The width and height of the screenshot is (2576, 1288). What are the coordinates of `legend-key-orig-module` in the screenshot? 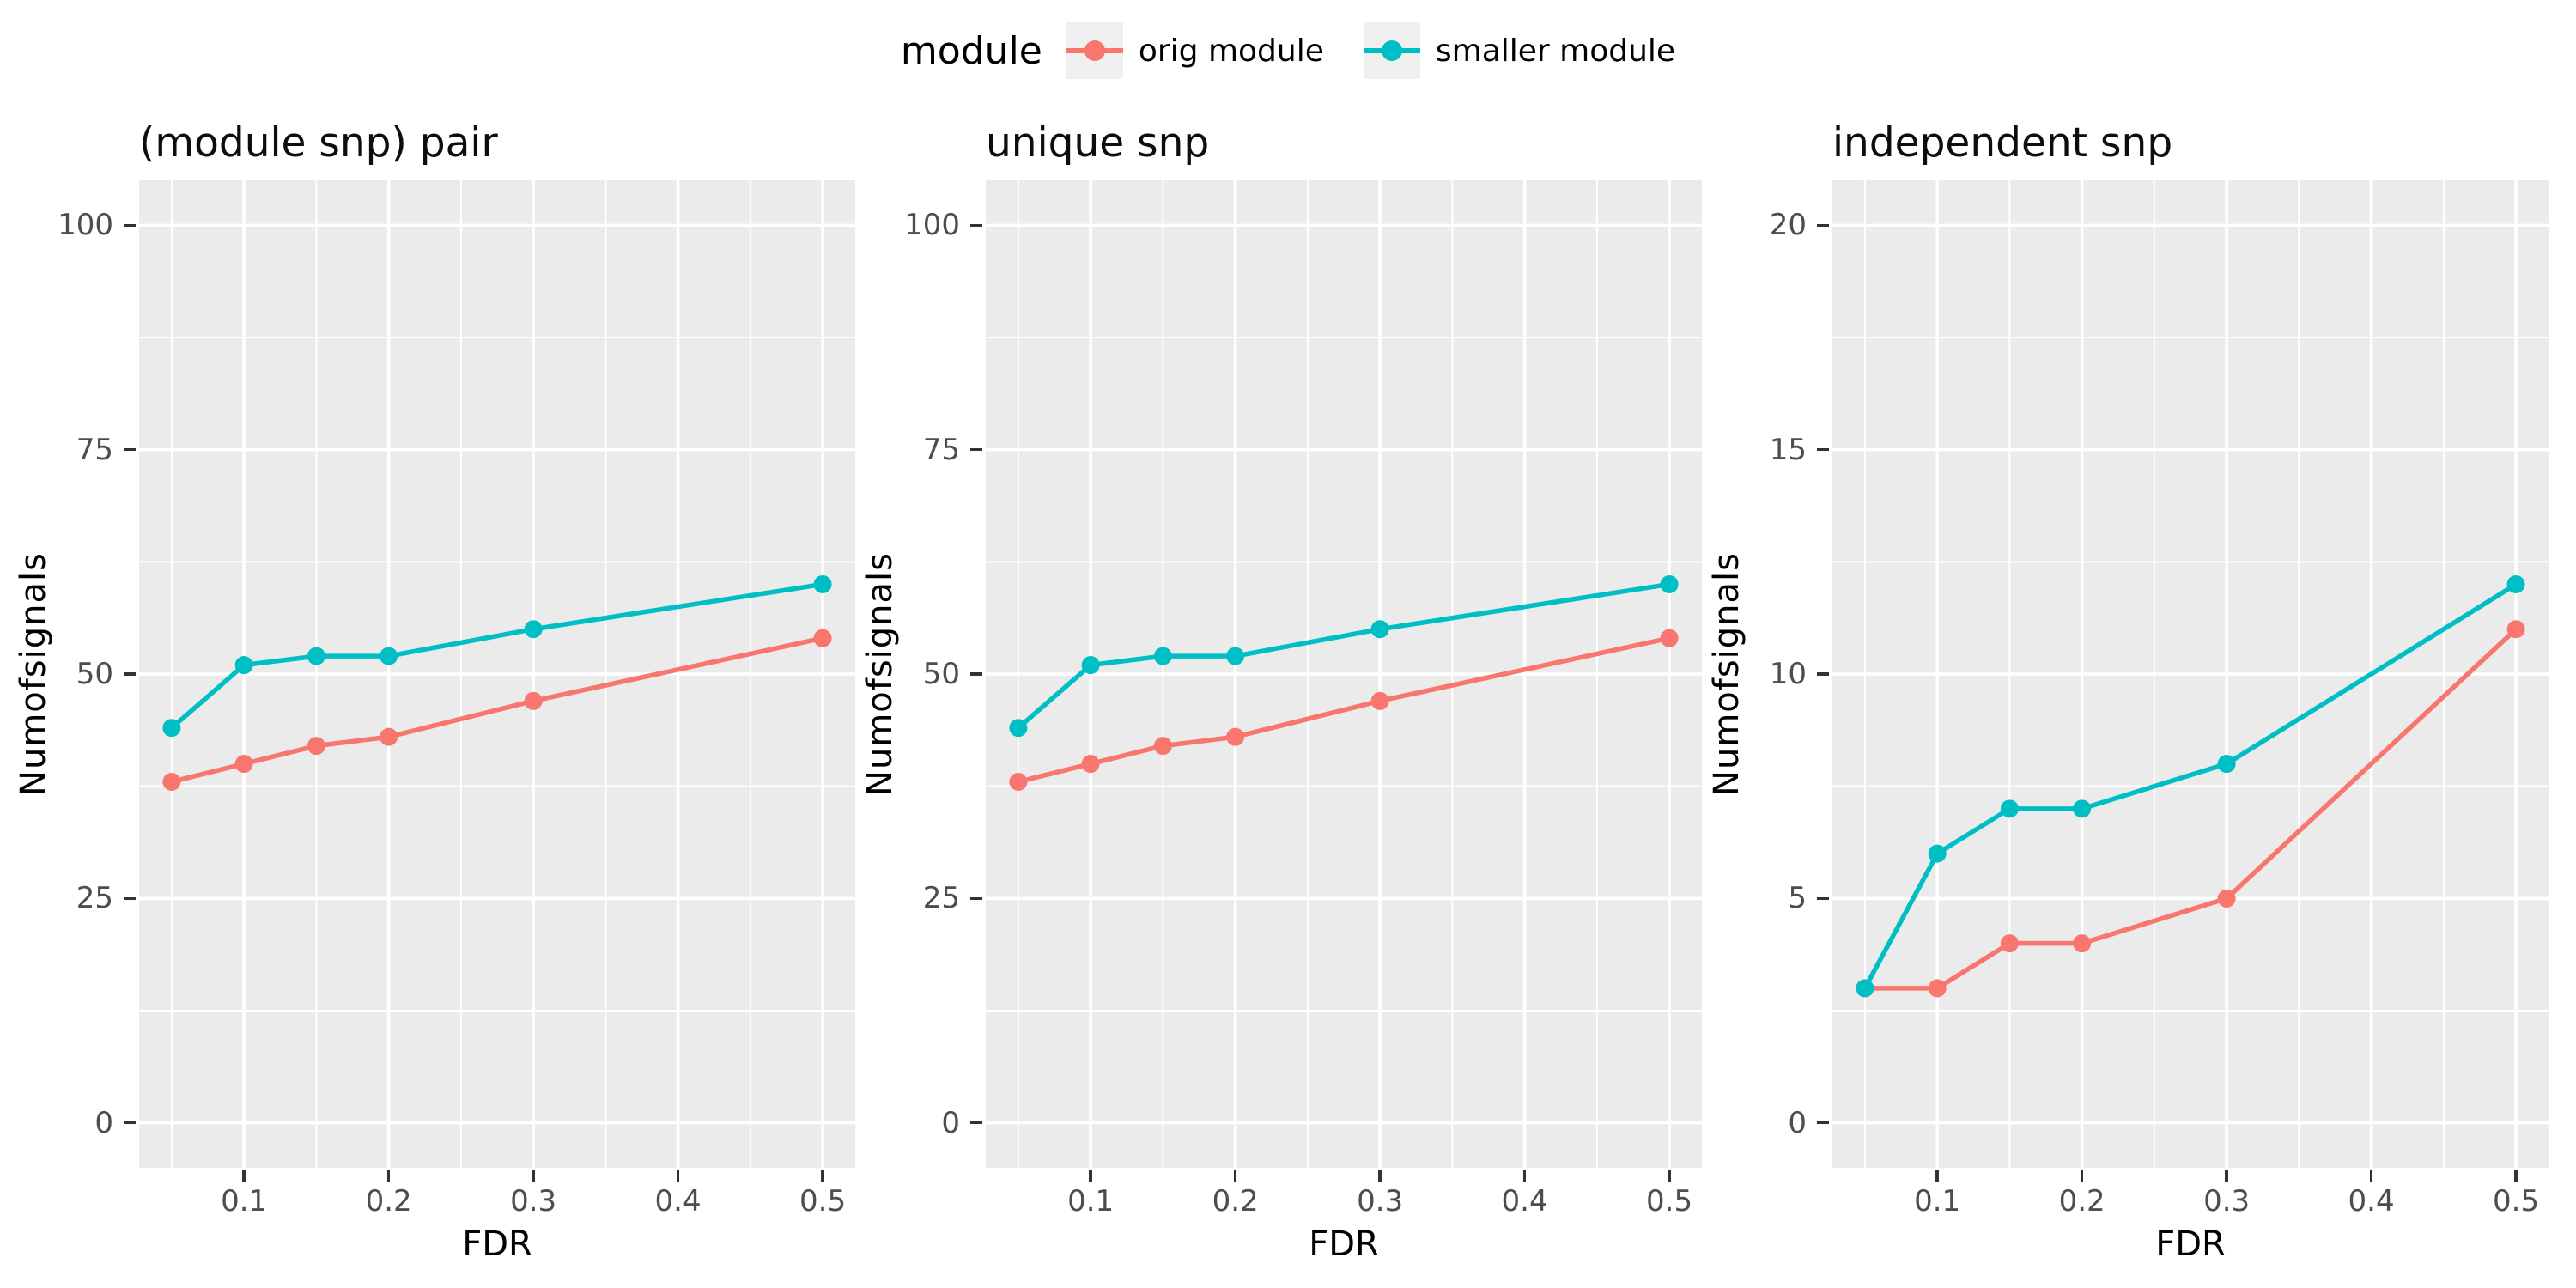 It's located at (1094, 50).